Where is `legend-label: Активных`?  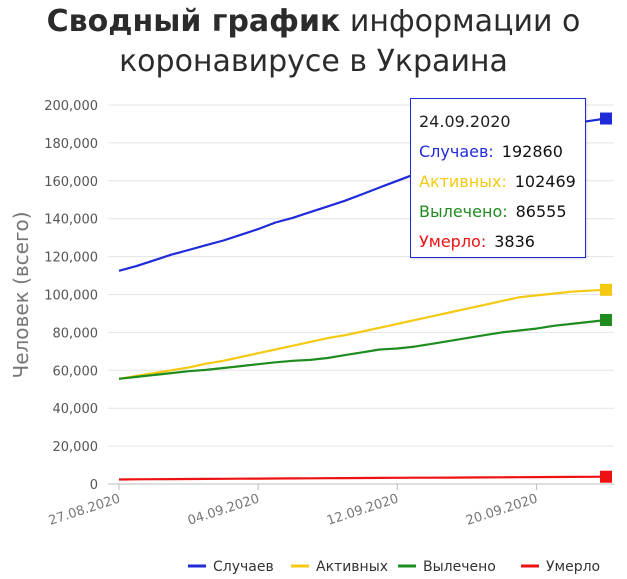
legend-label: Активных is located at coordinates (352, 567).